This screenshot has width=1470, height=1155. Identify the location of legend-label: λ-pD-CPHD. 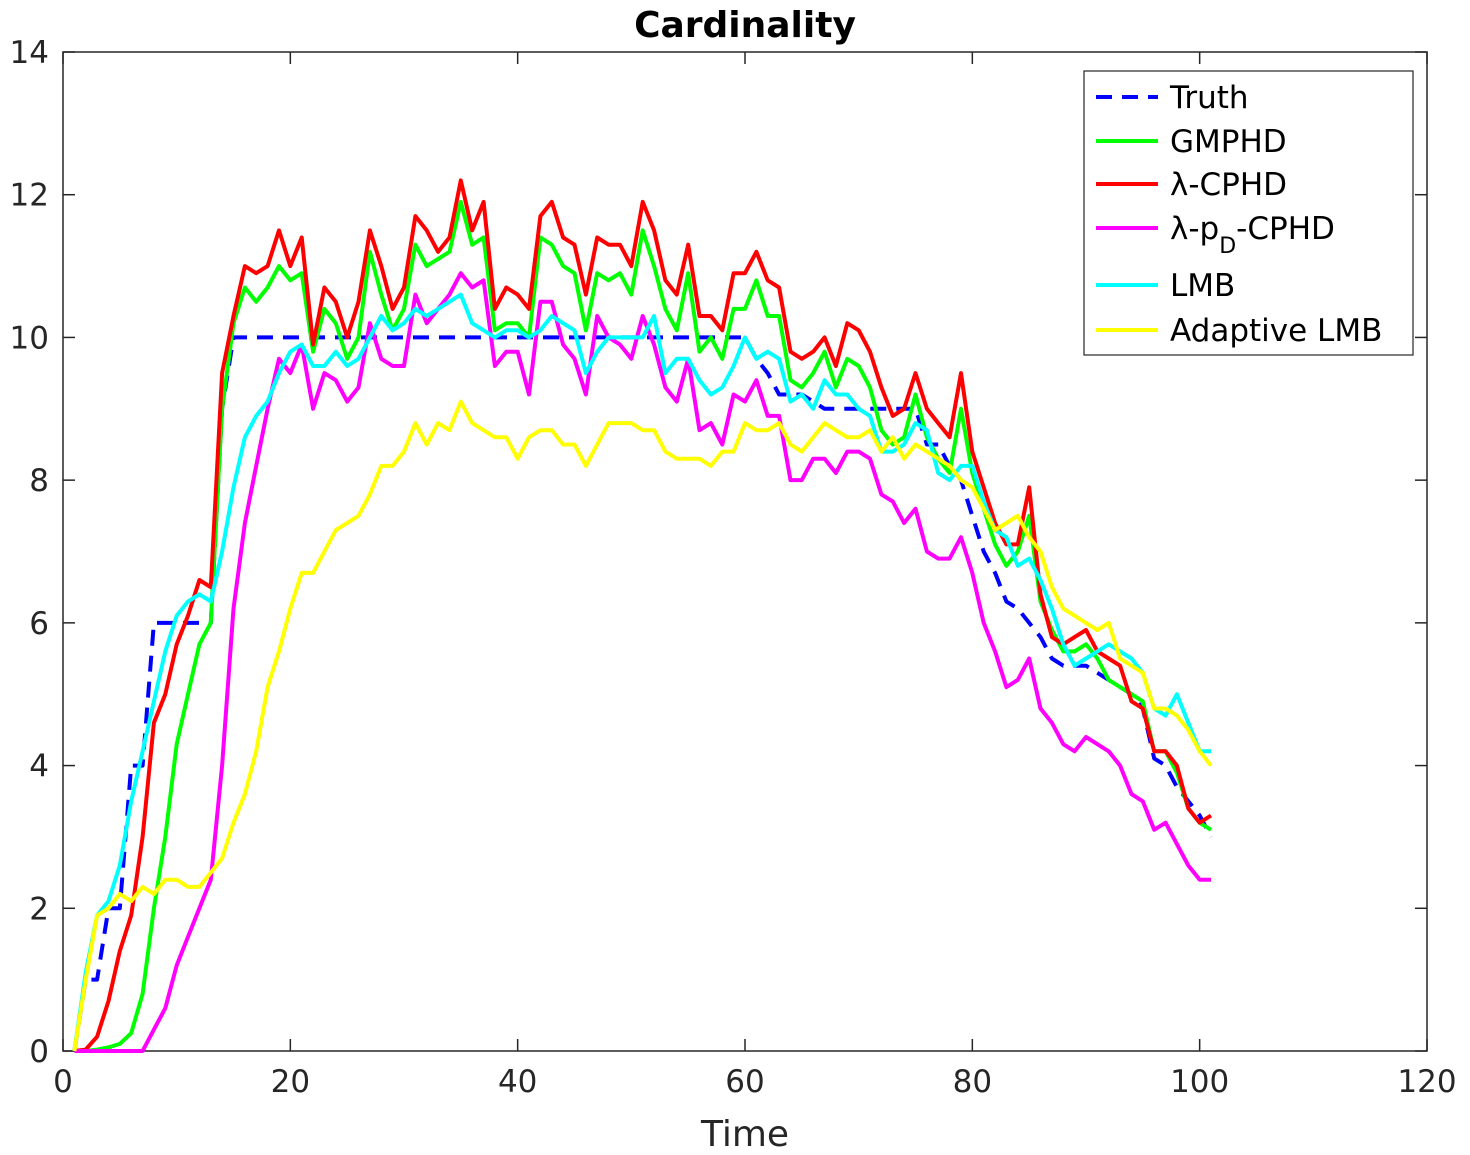
(1252, 235).